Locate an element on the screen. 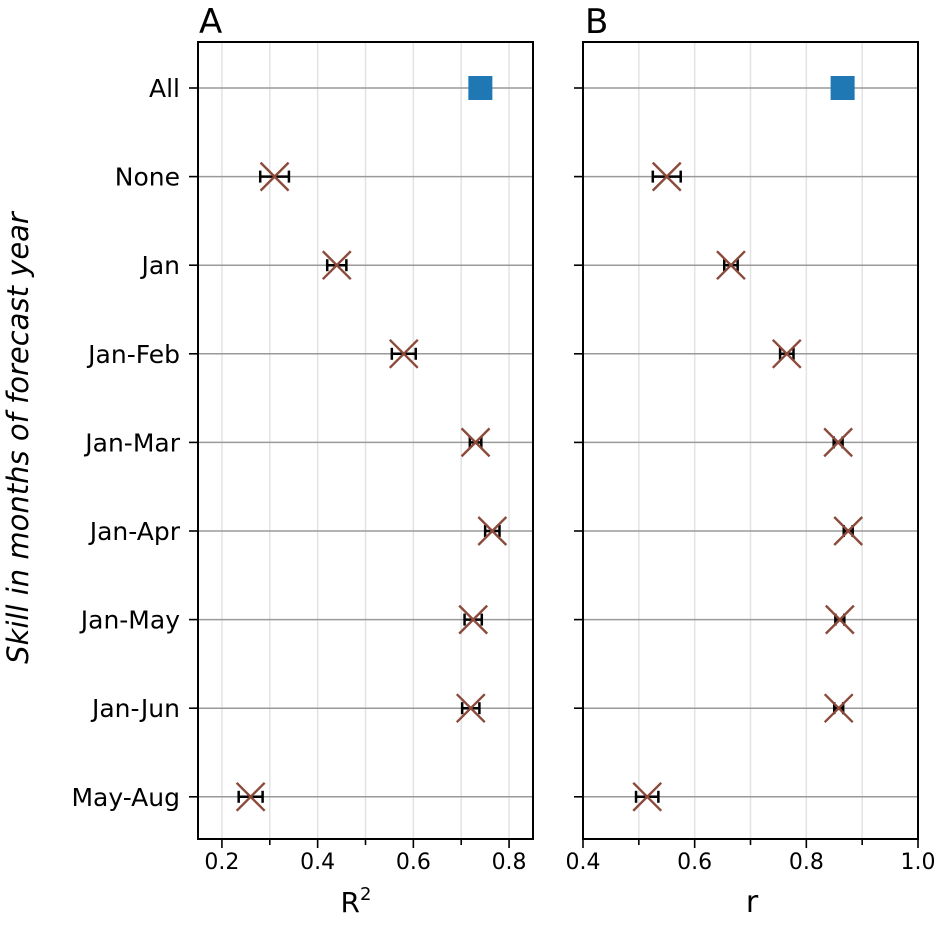 Image resolution: width=943 pixels, height=930 pixels. panel-a-x-ticks: 0.2 0.4 0.6 0.8 is located at coordinates (365, 857).